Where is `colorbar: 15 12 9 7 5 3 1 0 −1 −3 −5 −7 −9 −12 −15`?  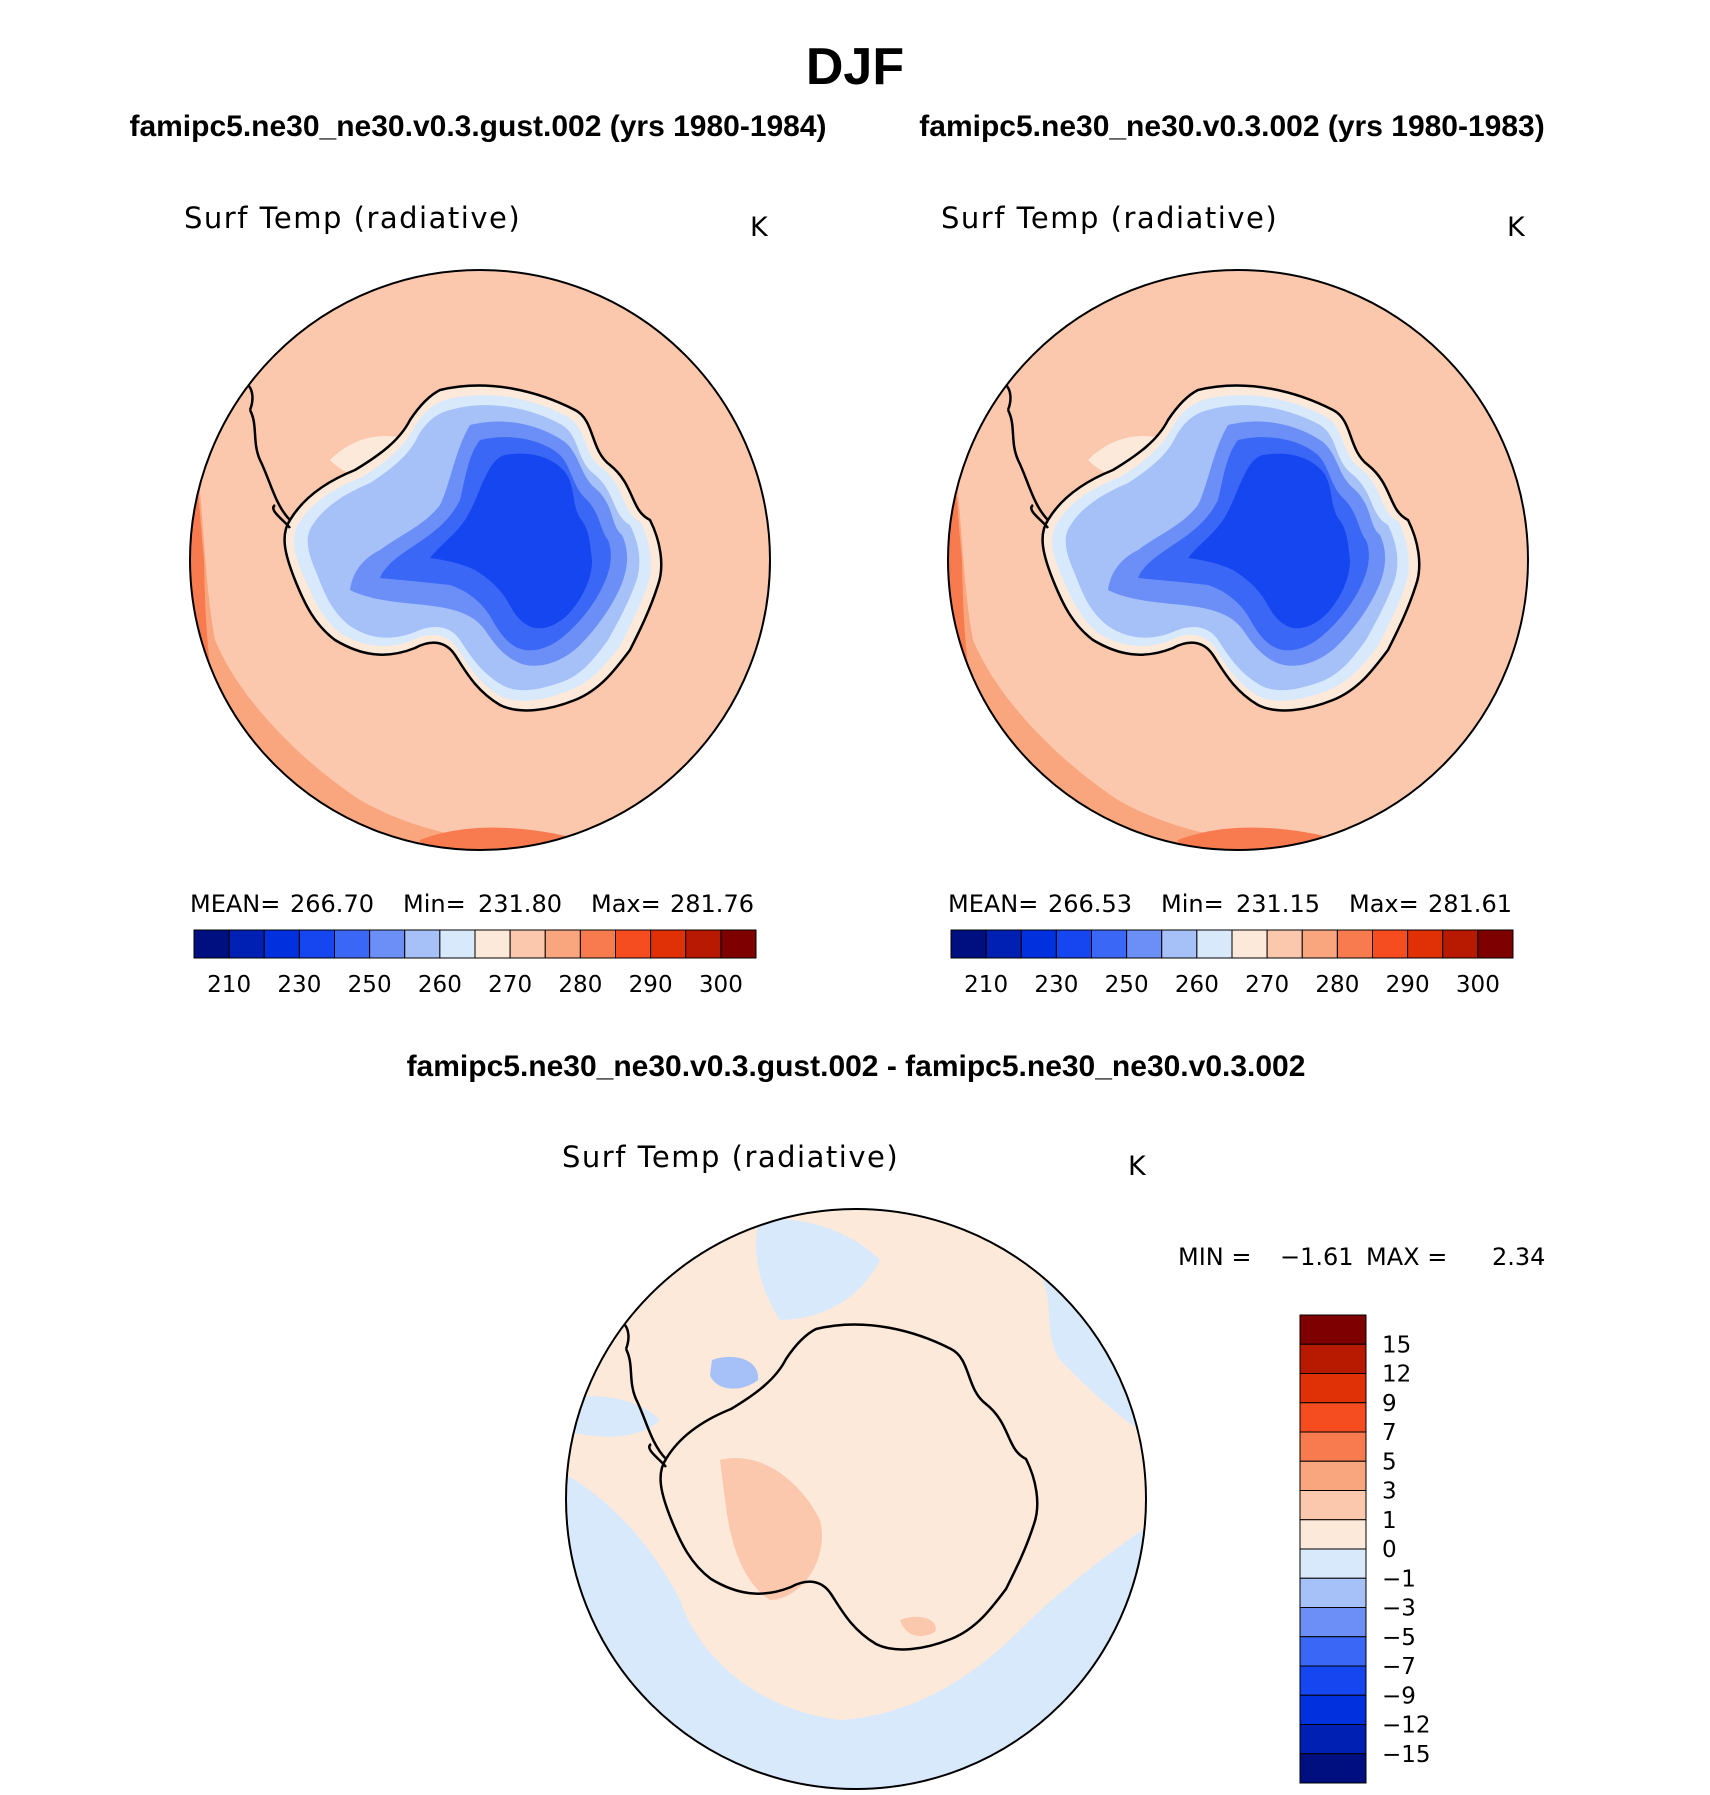 colorbar: 15 12 9 7 5 3 1 0 −1 −3 −5 −7 −9 −12 −15 is located at coordinates (1365, 1549).